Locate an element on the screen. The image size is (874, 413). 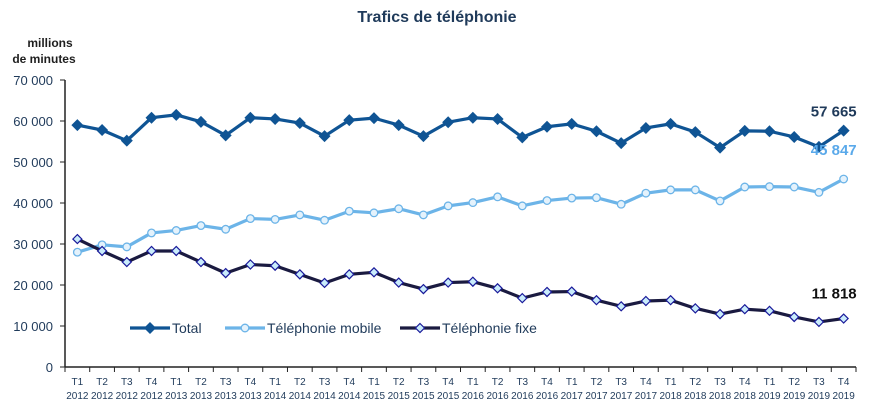
legend-item-telephonie-mobile: Téléphonie mobile is located at coordinates (303, 328).